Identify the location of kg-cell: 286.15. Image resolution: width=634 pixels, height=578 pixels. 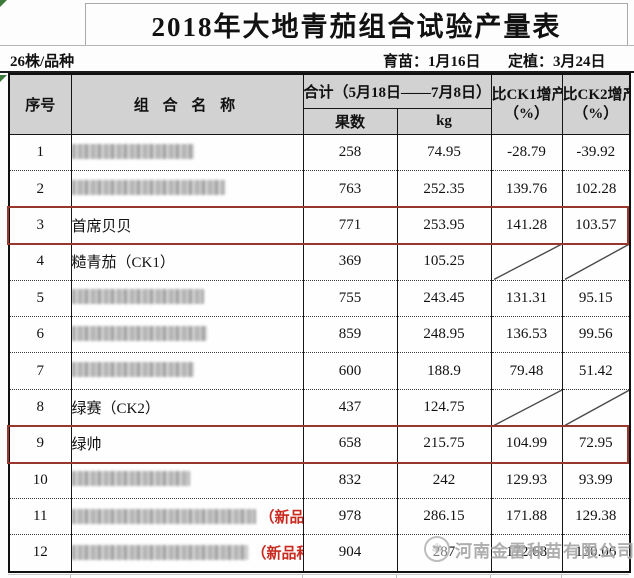
(444, 517).